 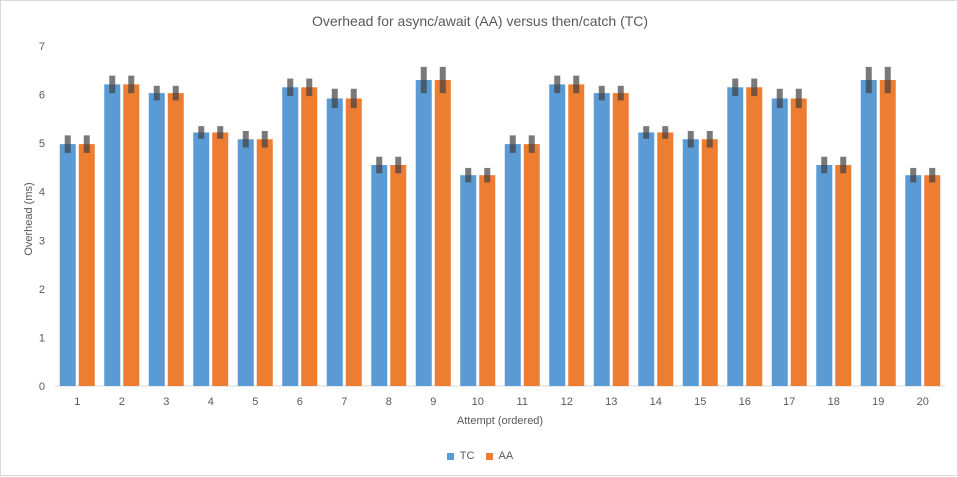 I want to click on x-tick-label: 10, so click(x=478, y=402).